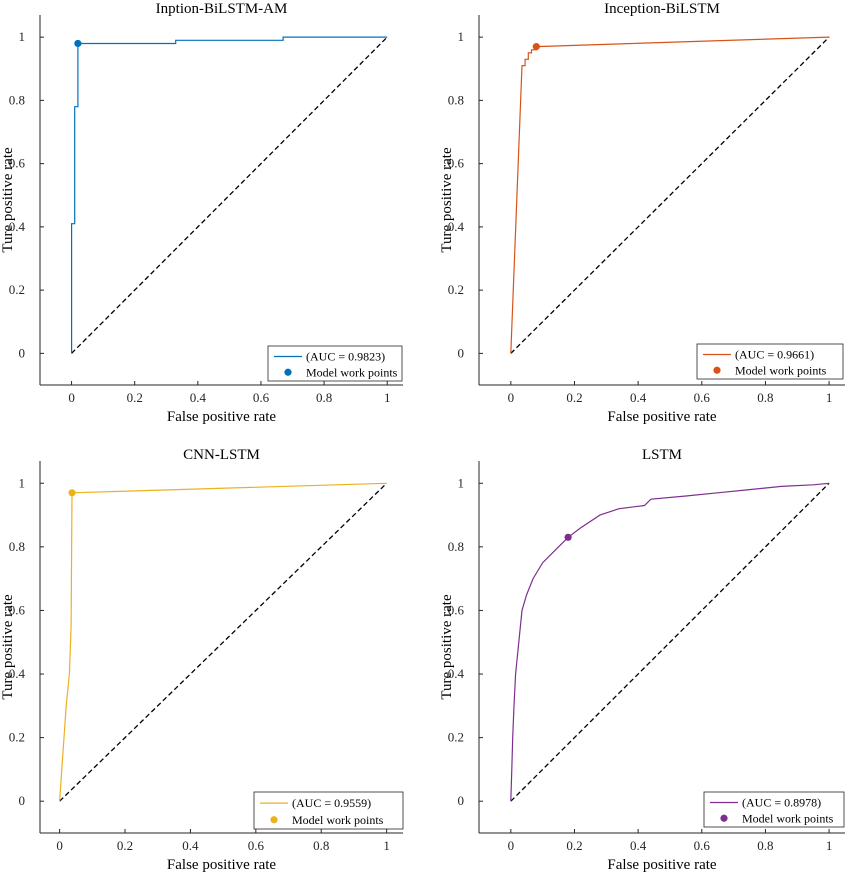 The height and width of the screenshot is (873, 853). Describe the element at coordinates (774, 355) in the screenshot. I see `legend-label-auc: (AUC = 0.9661)` at that location.